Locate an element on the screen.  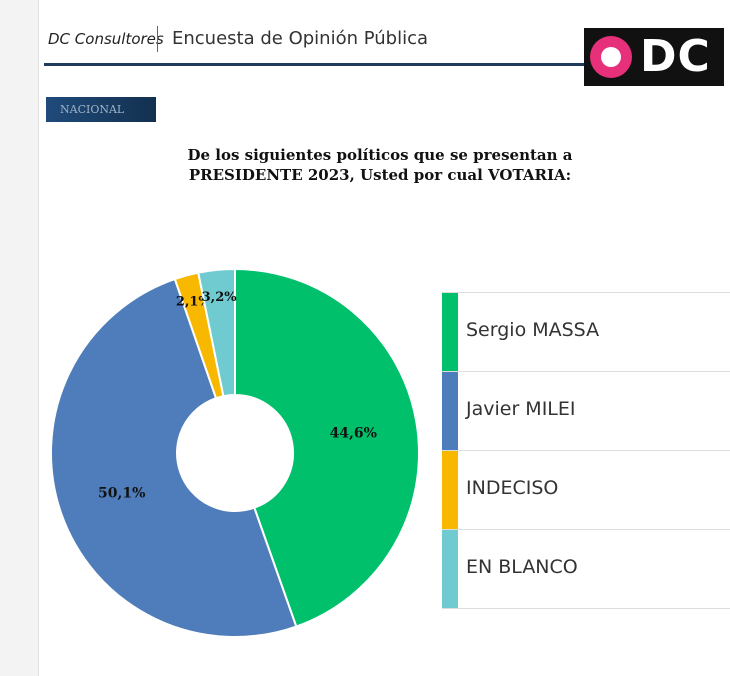
header-separator is located at coordinates (157, 39).